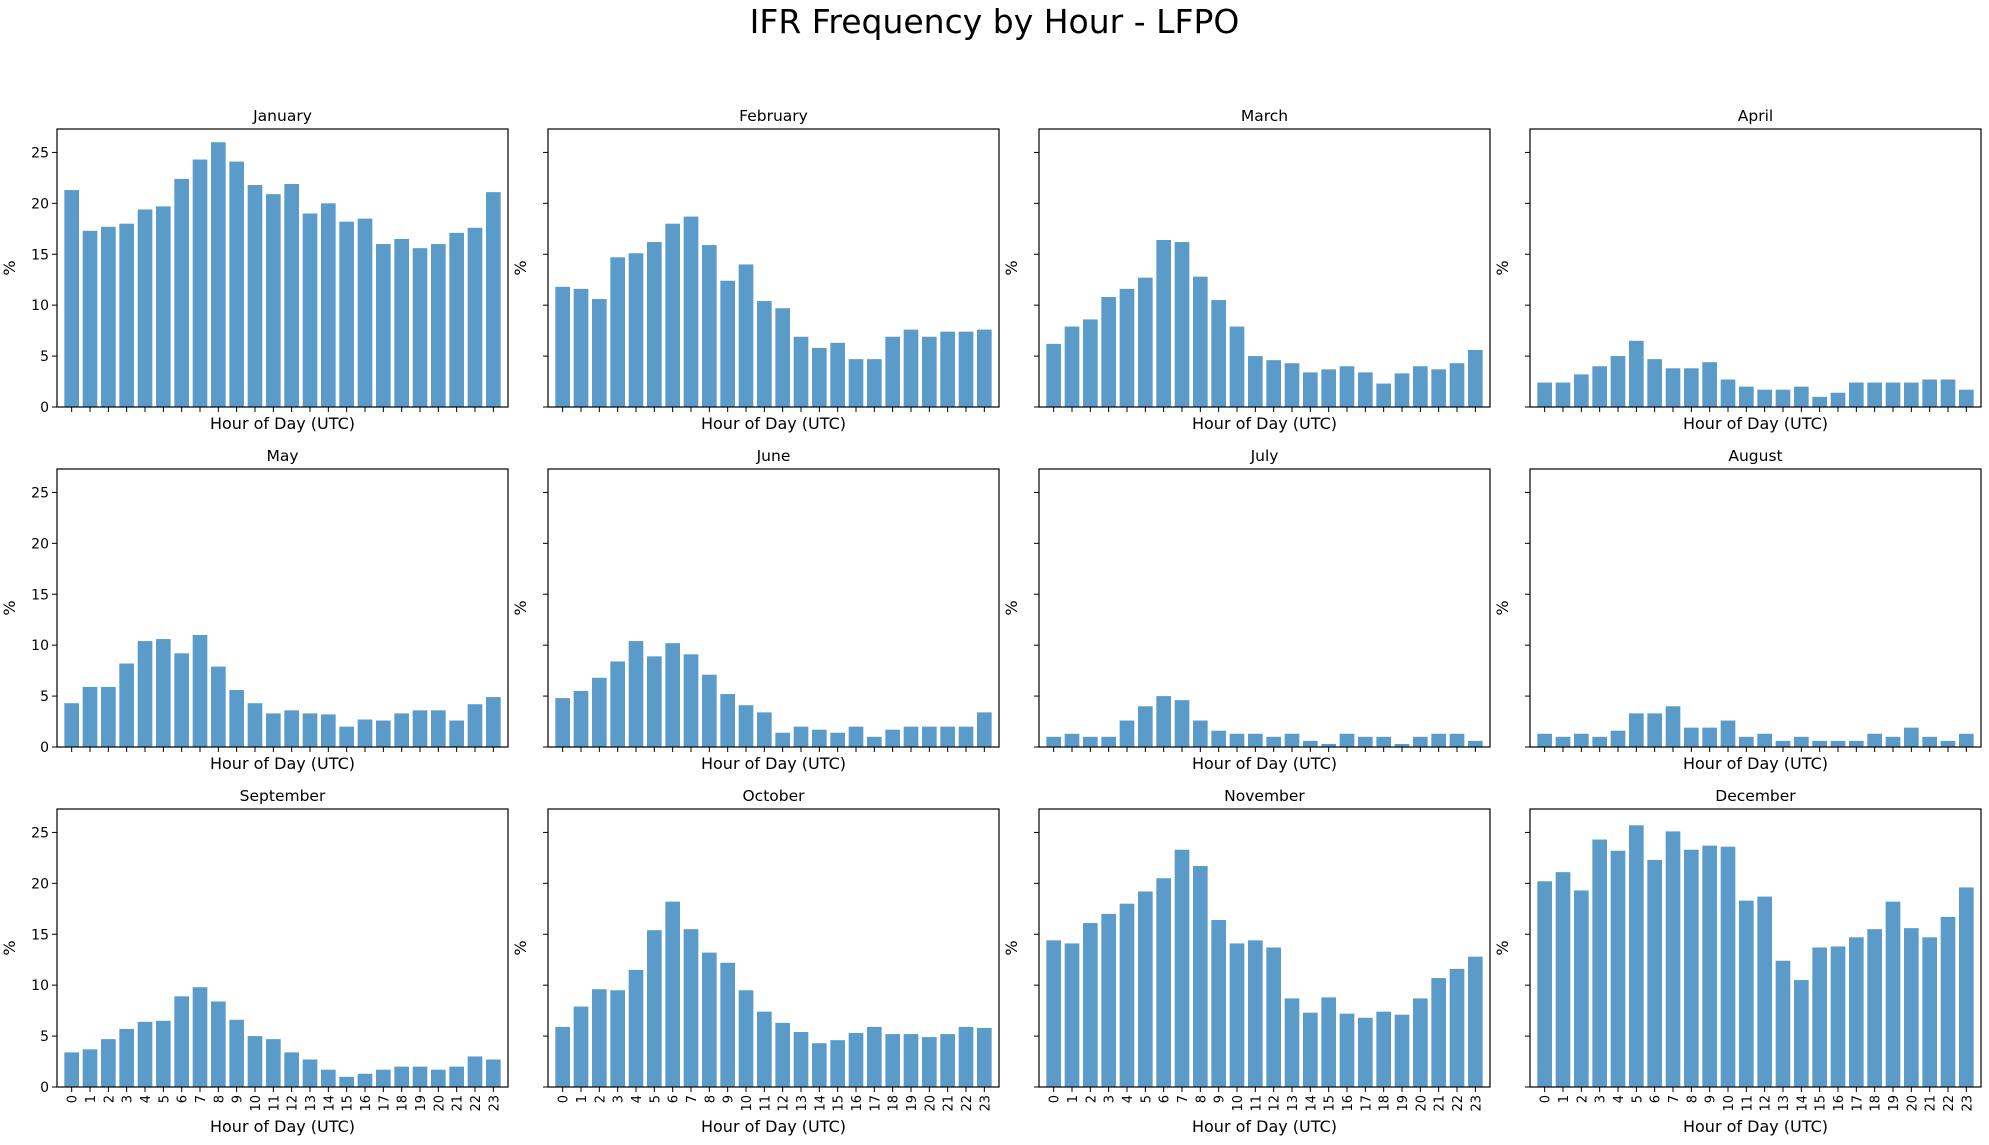 The image size is (1989, 1145). What do you see at coordinates (1949, 1103) in the screenshot?
I see `x-tick-label: 22` at bounding box center [1949, 1103].